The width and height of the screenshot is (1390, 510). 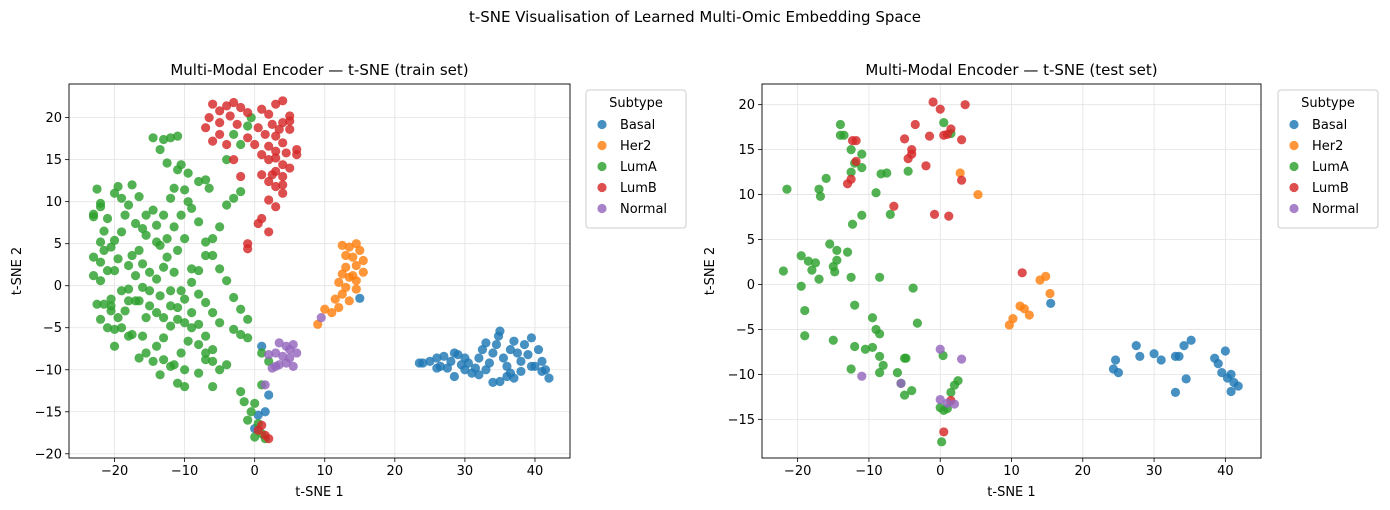 What do you see at coordinates (741, 420) in the screenshot?
I see `y-tick-label: −15` at bounding box center [741, 420].